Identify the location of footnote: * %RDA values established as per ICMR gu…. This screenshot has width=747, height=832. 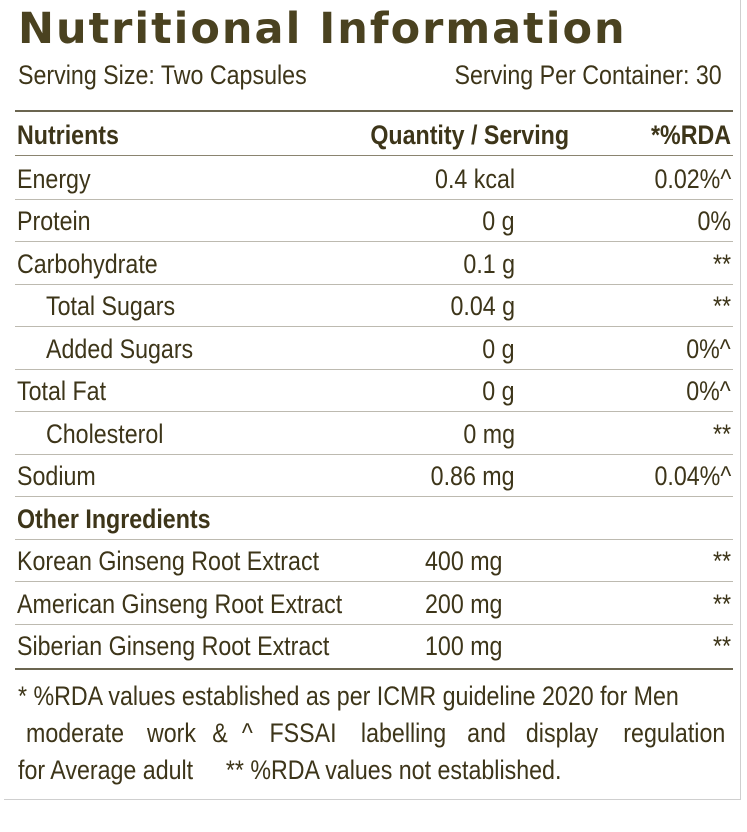
(376, 733).